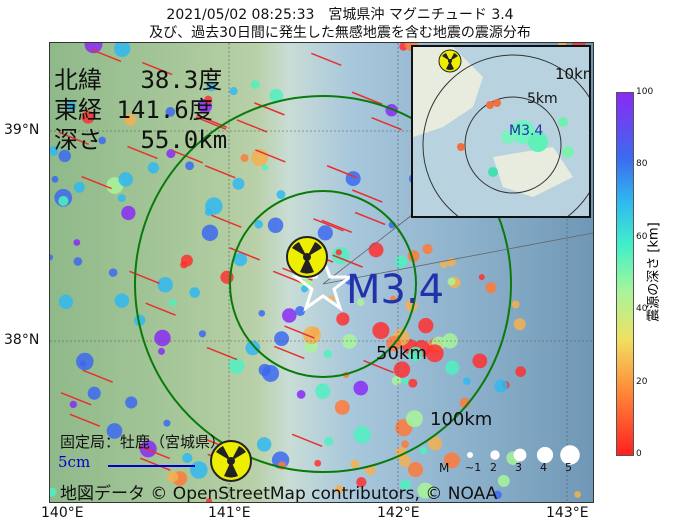 The height and width of the screenshot is (523, 680). Describe the element at coordinates (642, 382) in the screenshot. I see `colorbar-tick: 20` at that location.